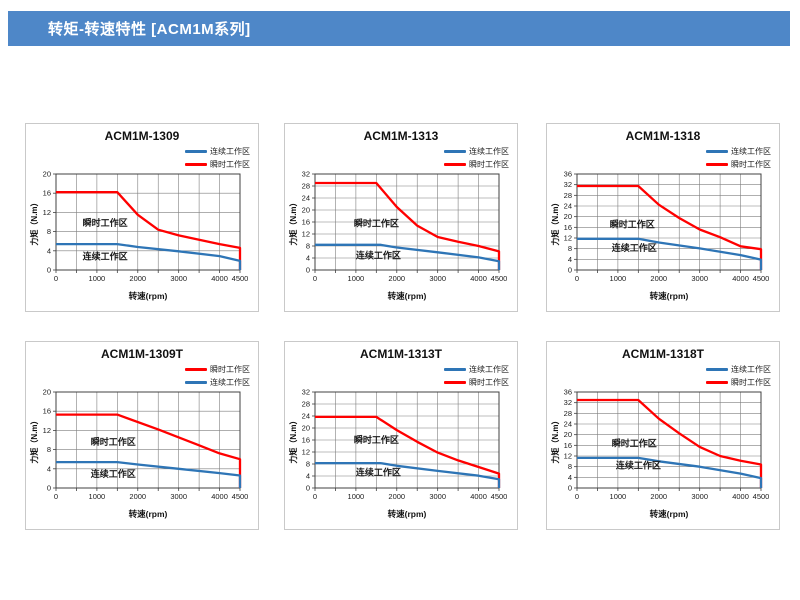 The image size is (800, 600). What do you see at coordinates (738, 376) in the screenshot?
I see `chart-legend: 连续工作区 瞬时工作区` at bounding box center [738, 376].